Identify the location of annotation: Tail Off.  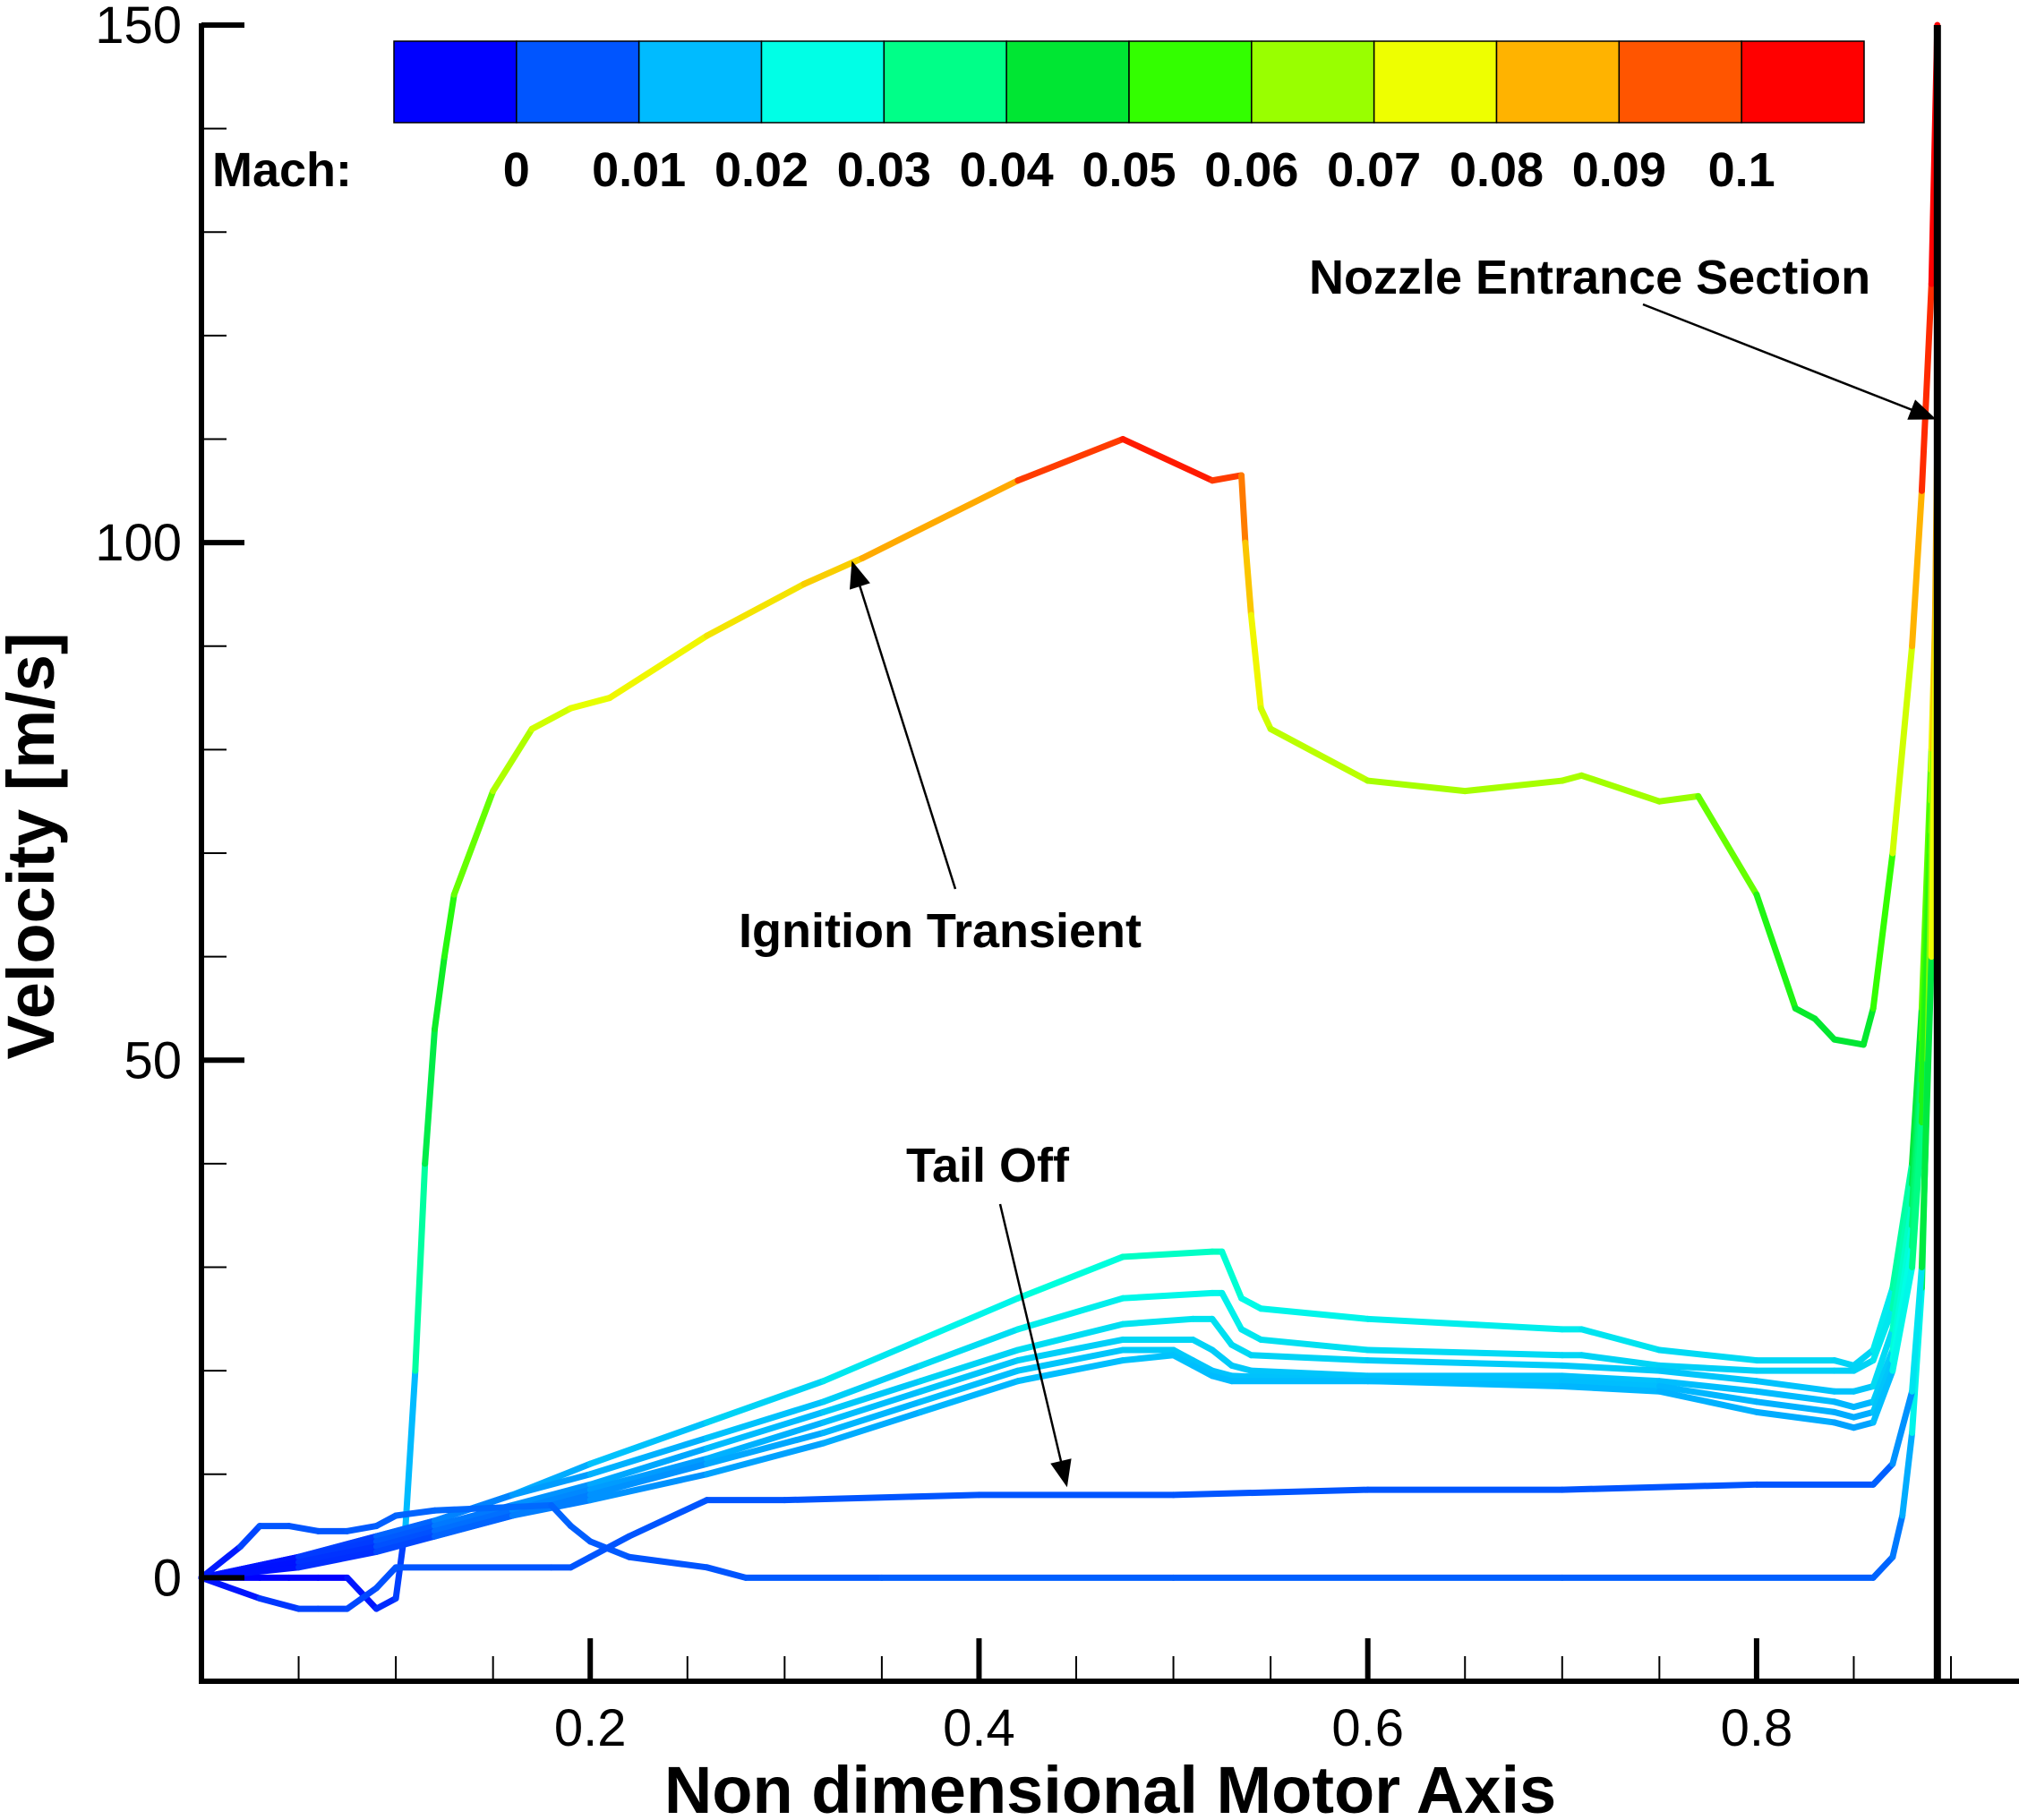
(989, 1313).